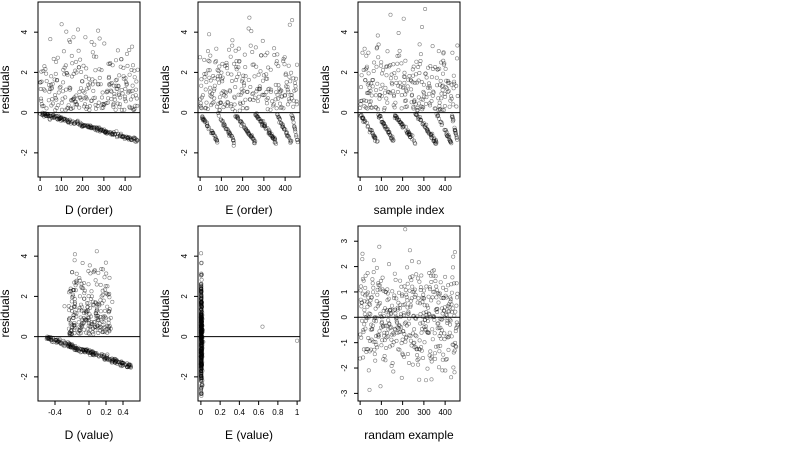 Image resolution: width=800 pixels, height=450 pixels. Describe the element at coordinates (344, 112) in the screenshot. I see `y-tick-label: 0` at that location.